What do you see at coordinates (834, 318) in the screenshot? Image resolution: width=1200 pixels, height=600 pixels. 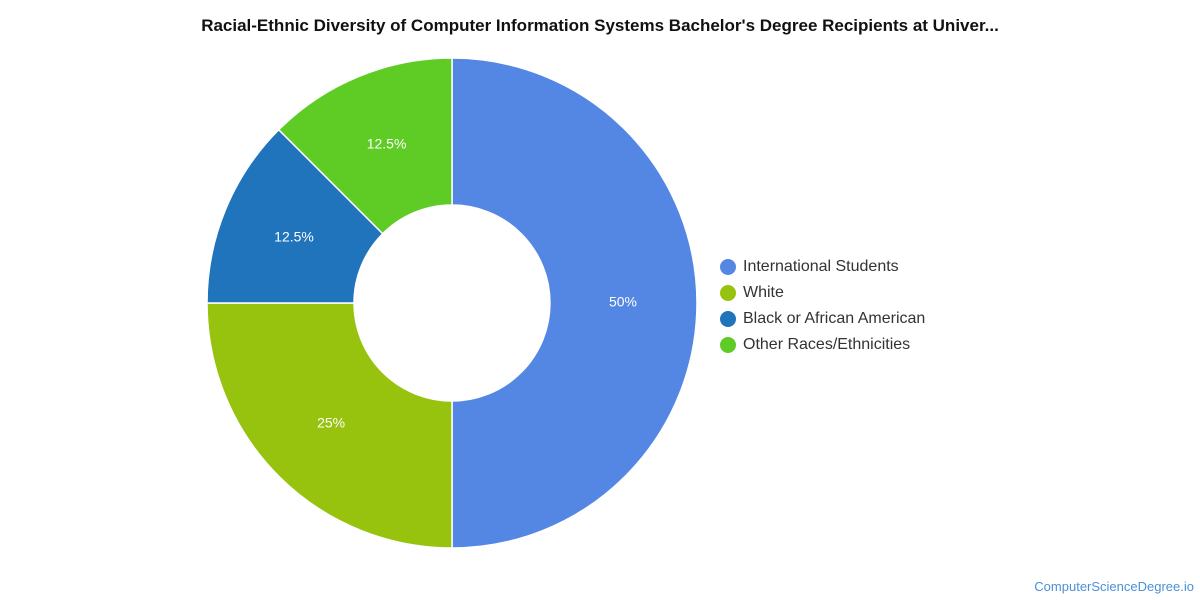 I see `legend-label: Black or African American` at bounding box center [834, 318].